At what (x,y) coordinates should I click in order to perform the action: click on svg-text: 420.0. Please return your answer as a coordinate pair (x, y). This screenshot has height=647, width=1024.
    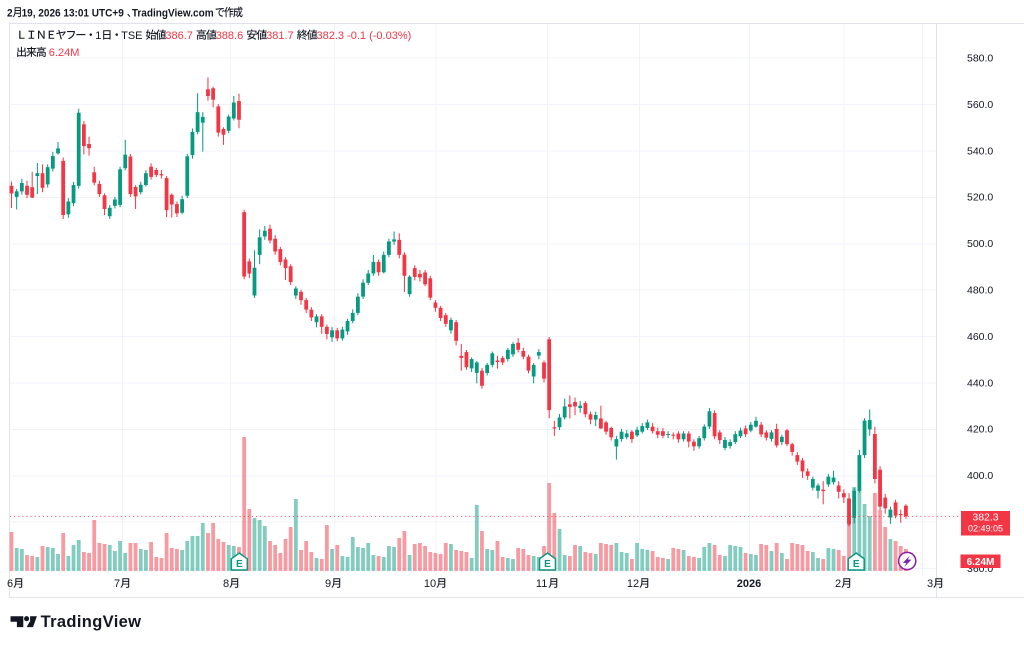
    Looking at the image, I should click on (980, 430).